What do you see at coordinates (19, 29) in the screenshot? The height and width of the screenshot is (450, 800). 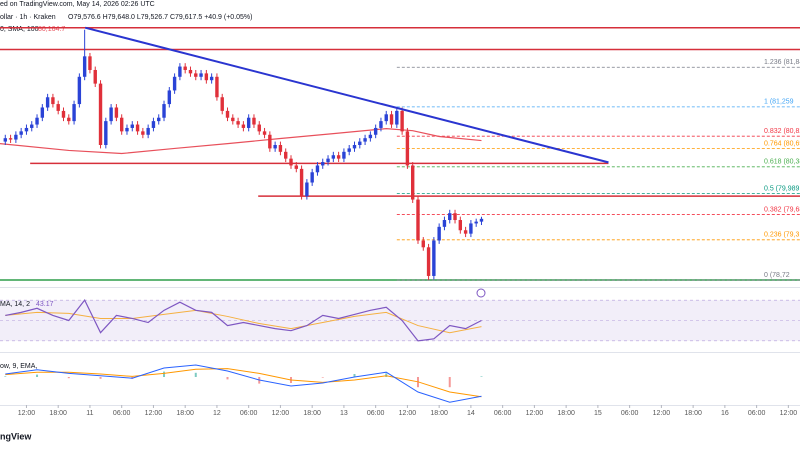 I see `indicator: 0, SMA, 100` at bounding box center [19, 29].